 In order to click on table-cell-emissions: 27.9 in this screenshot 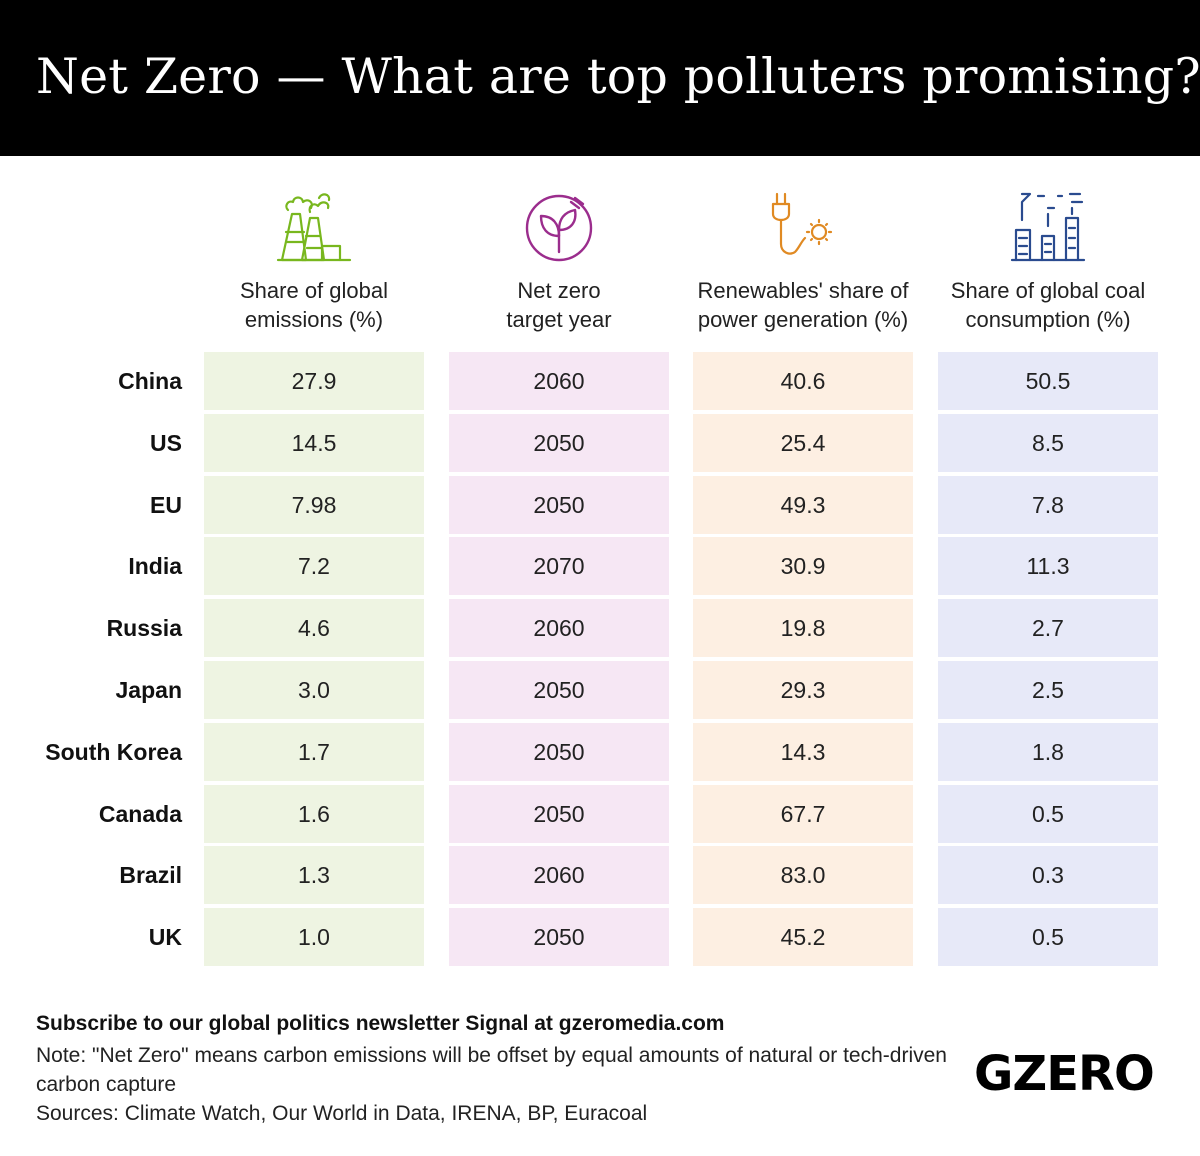, I will do `click(314, 381)`.